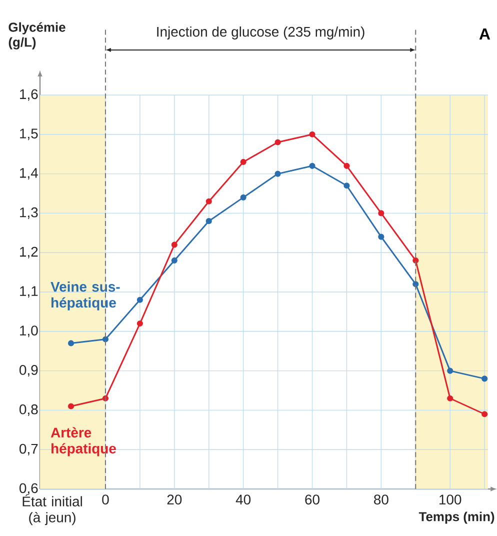 The height and width of the screenshot is (536, 497). I want to click on series-label: Veine sus-hépatique, so click(85, 295).